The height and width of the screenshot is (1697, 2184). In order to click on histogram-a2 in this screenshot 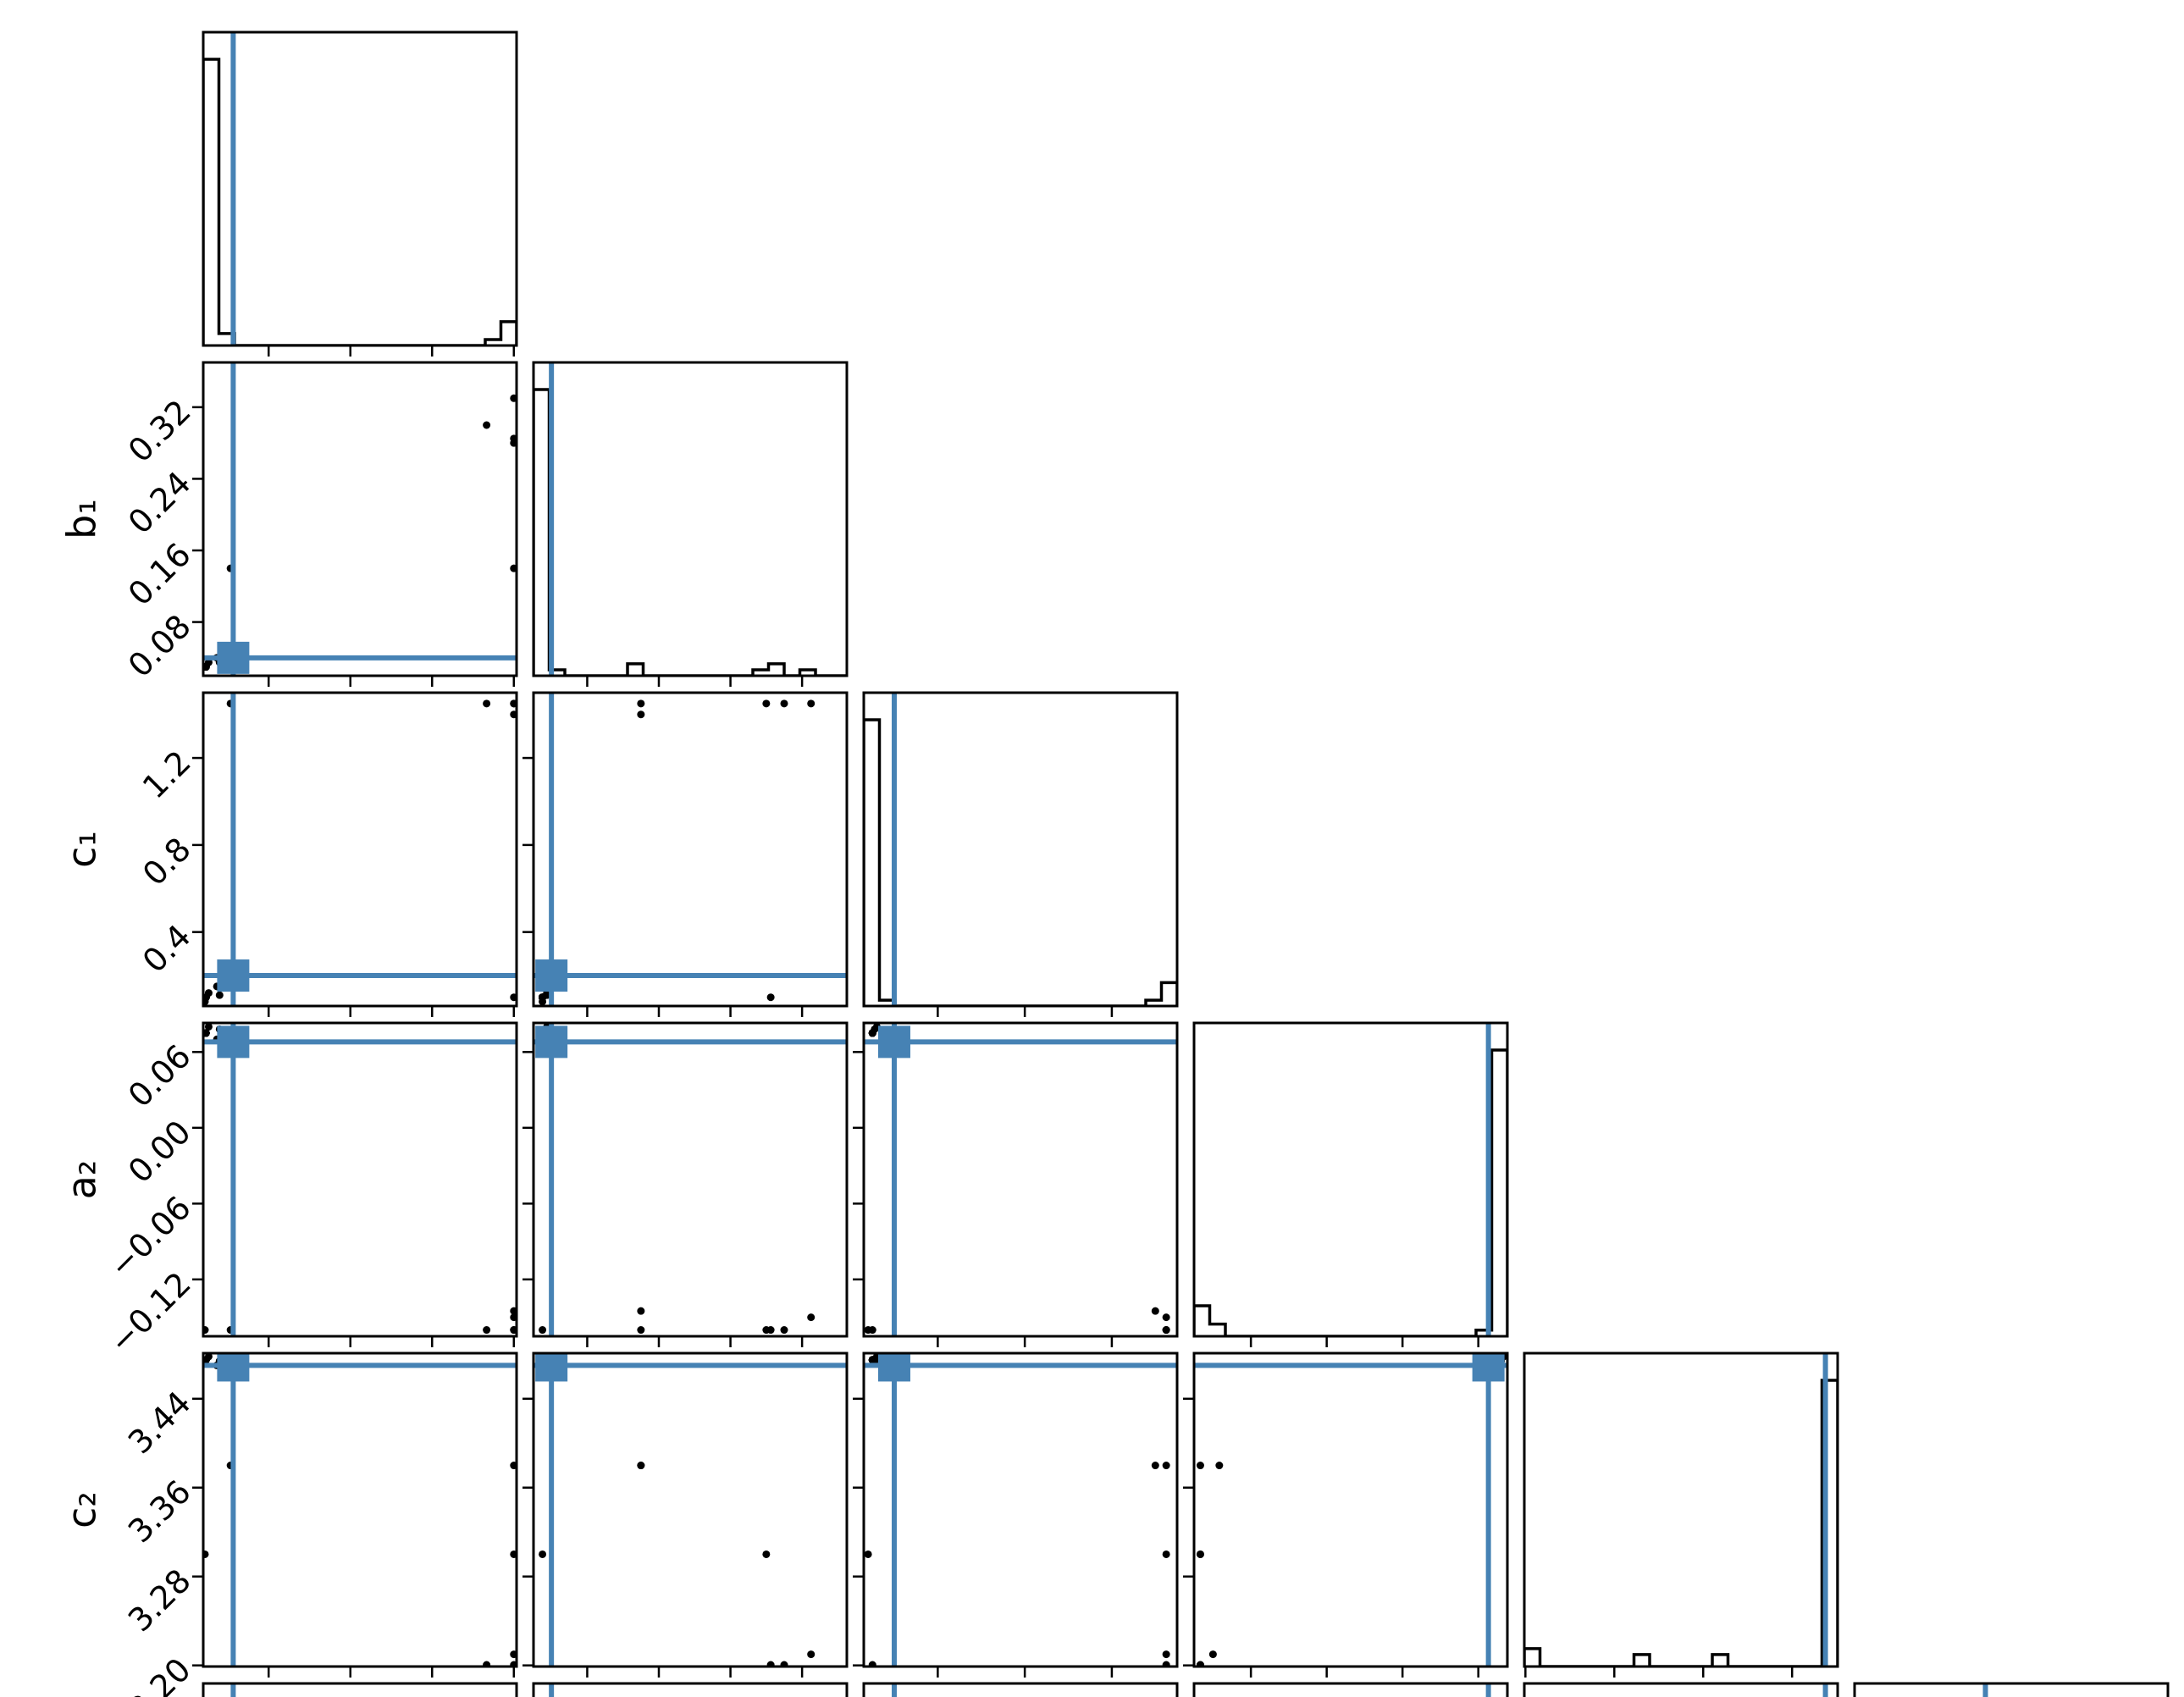, I will do `click(1350, 1192)`.